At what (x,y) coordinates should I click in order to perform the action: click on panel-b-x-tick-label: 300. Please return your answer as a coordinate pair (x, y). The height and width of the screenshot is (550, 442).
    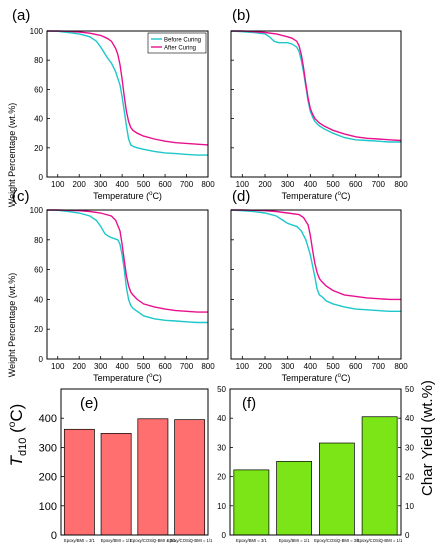
    Looking at the image, I should click on (288, 184).